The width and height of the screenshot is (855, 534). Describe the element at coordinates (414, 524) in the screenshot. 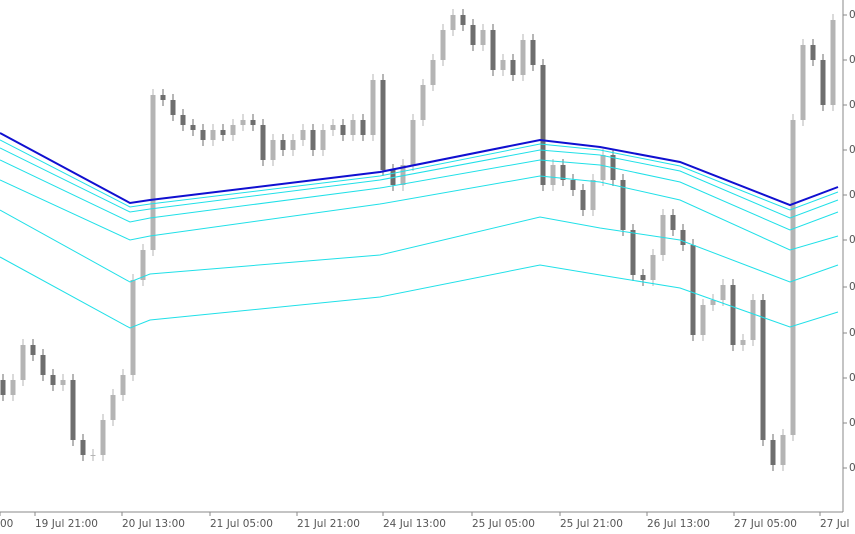

I see `x-tick-label: 24 Jul 13:00` at that location.